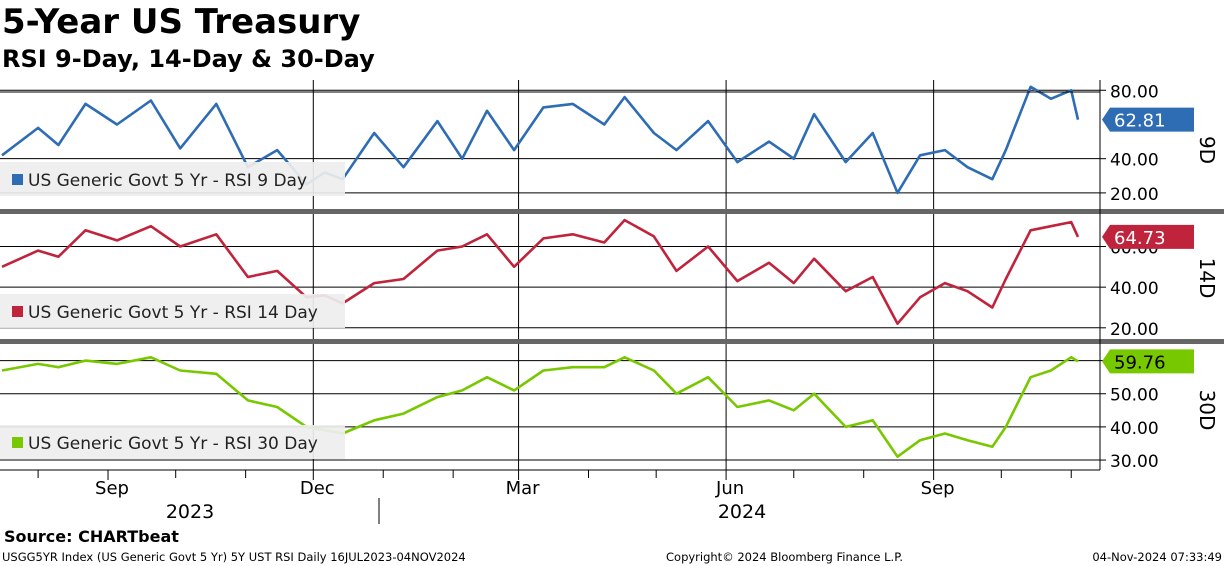 The image size is (1224, 566). Describe the element at coordinates (784, 557) in the screenshot. I see `copyright-notice: Copyright© 2024 Bloomberg Finance L.P.` at that location.